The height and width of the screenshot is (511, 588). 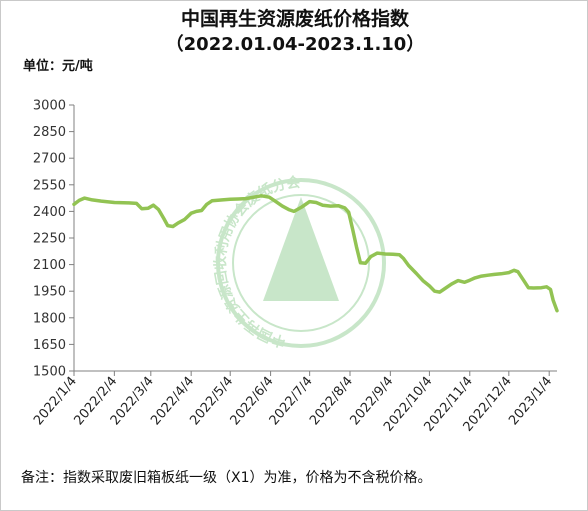 I want to click on x-tick-label: 2023/1/4, so click(x=530, y=401).